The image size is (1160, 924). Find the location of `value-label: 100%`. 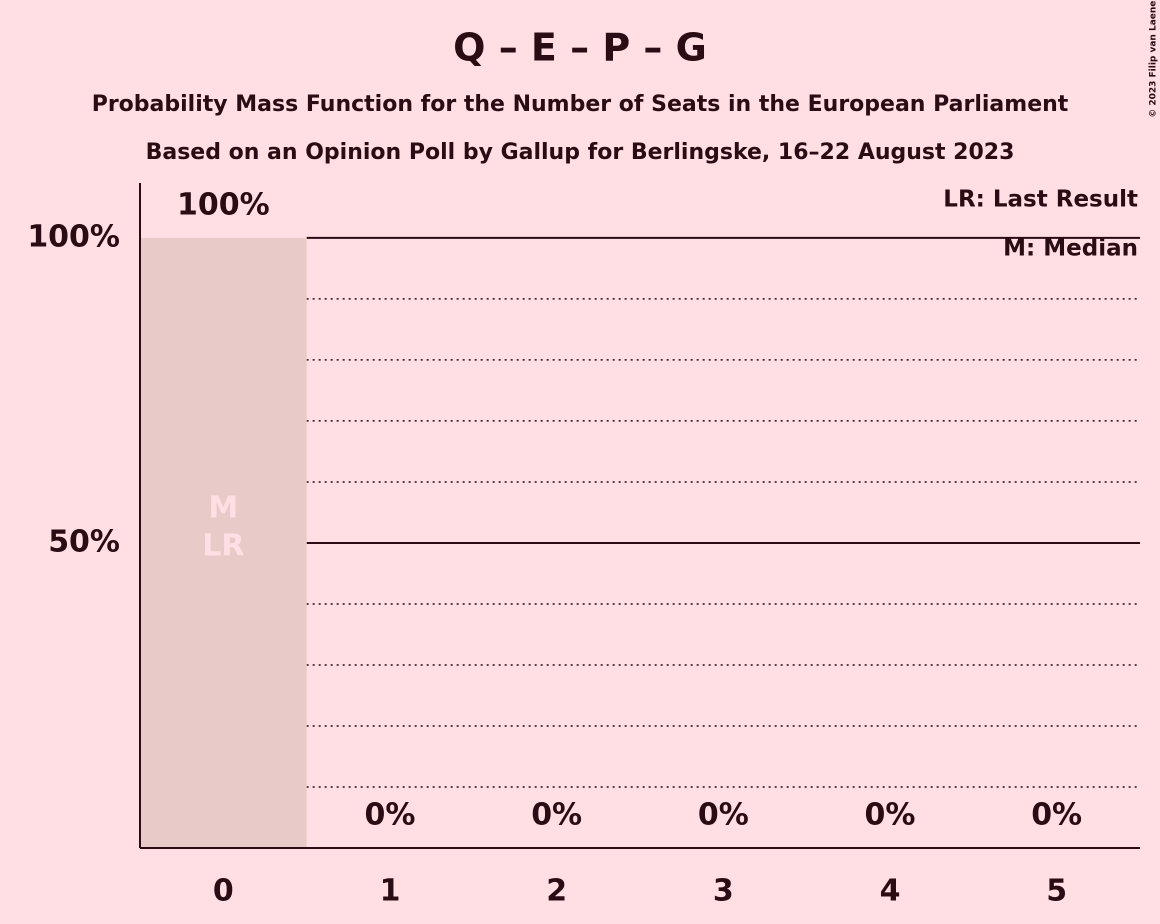

value-label: 100% is located at coordinates (223, 204).